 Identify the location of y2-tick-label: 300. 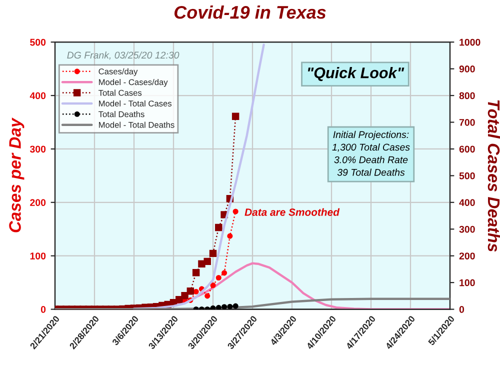
(467, 229).